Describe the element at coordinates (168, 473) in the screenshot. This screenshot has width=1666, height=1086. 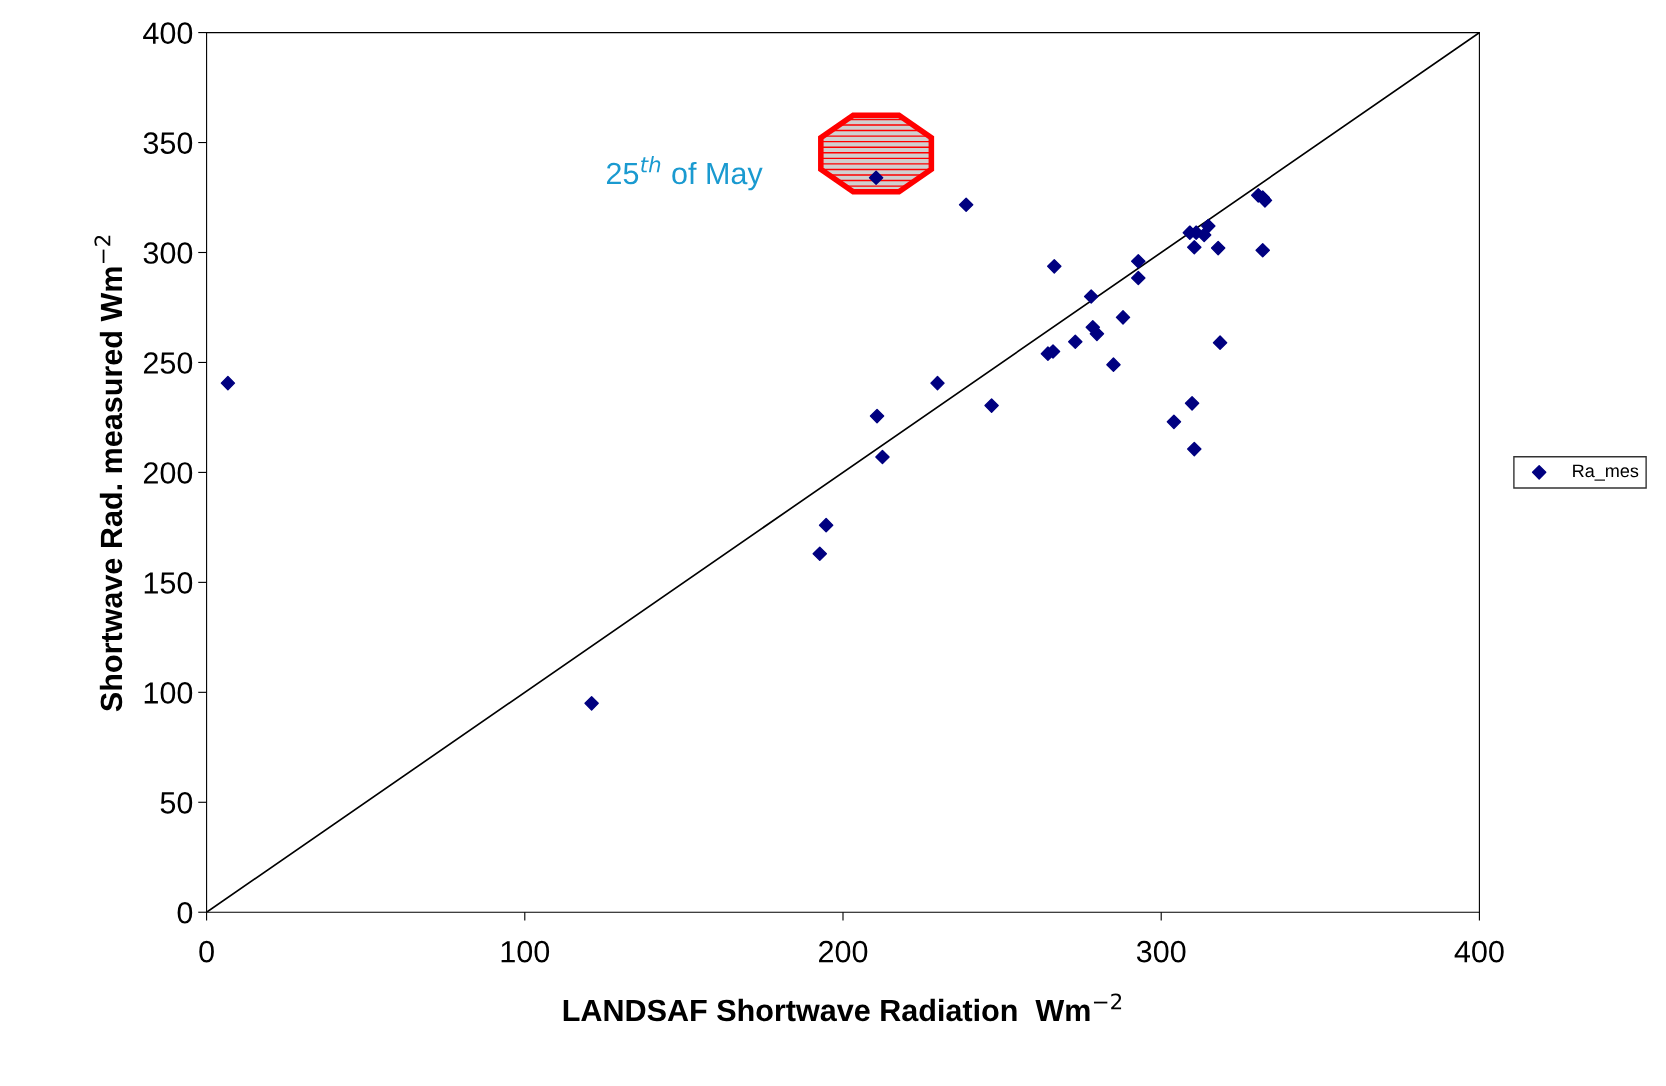
I see `y-tick-label: 200` at that location.